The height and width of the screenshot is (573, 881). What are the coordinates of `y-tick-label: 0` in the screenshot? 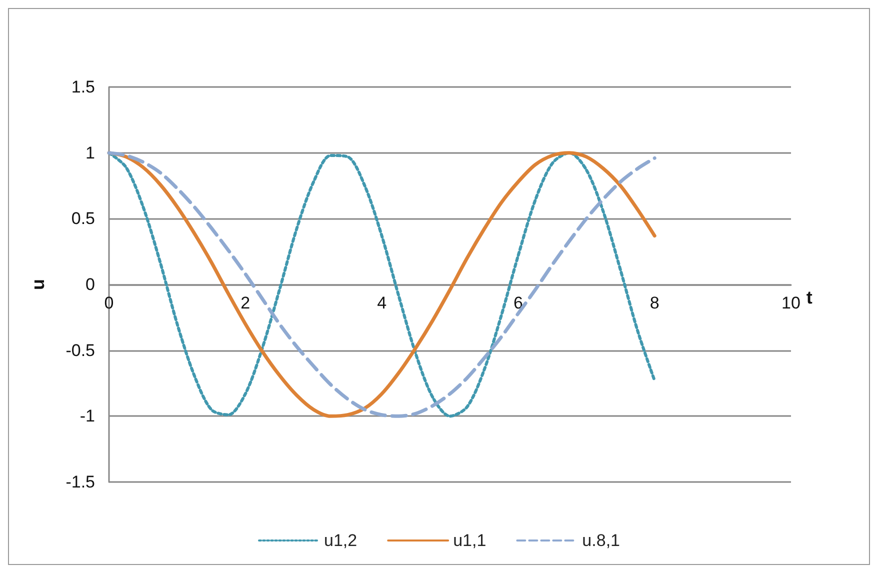 It's located at (90, 284).